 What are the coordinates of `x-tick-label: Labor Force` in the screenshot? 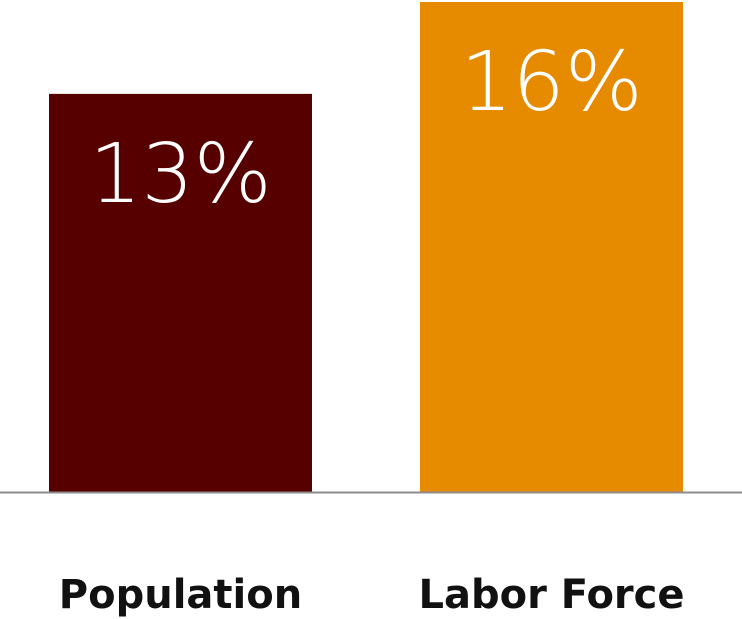 It's located at (552, 595).